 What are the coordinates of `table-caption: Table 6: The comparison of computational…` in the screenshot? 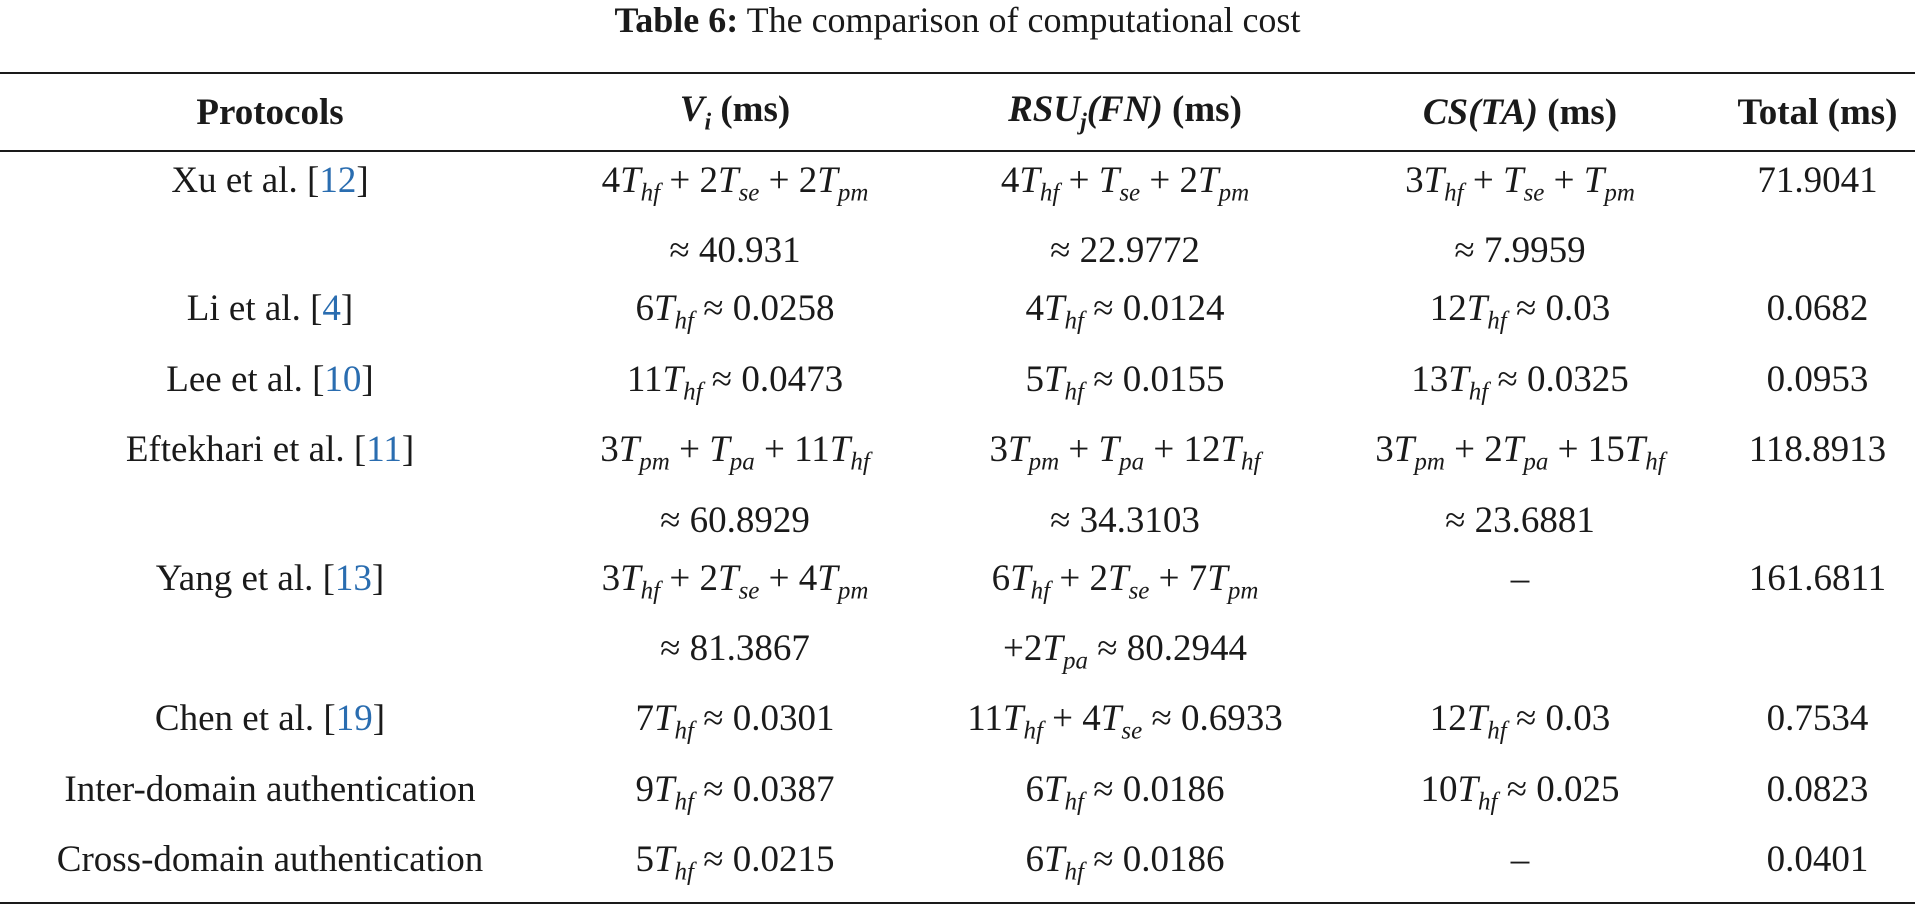 It's located at (957, 20).